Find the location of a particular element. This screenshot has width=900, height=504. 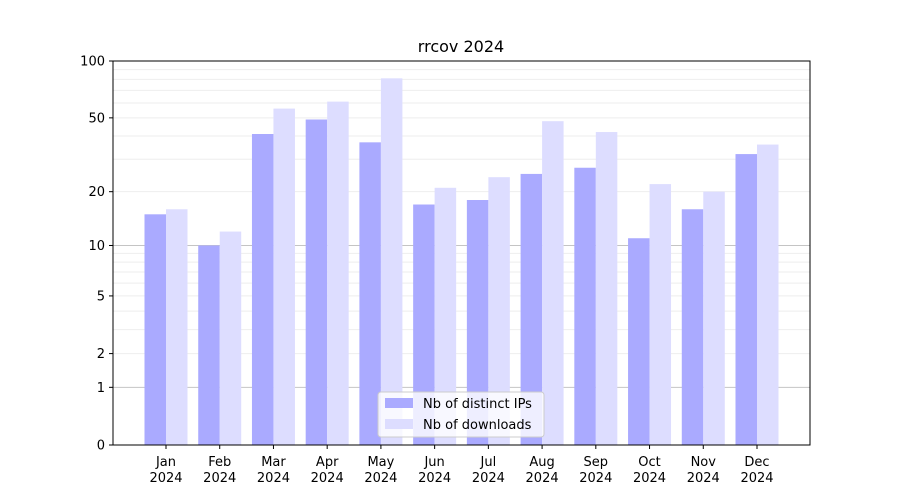

y-tick-label: 20 is located at coordinates (96, 192).